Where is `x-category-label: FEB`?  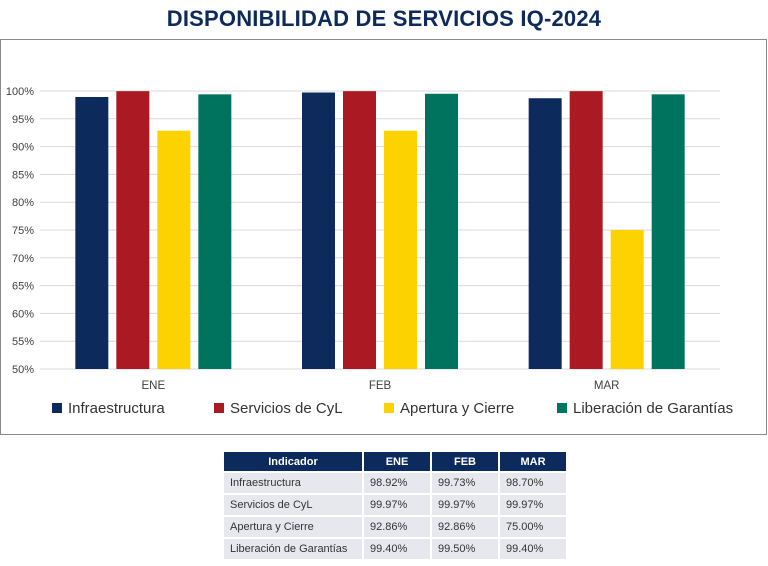
x-category-label: FEB is located at coordinates (380, 386).